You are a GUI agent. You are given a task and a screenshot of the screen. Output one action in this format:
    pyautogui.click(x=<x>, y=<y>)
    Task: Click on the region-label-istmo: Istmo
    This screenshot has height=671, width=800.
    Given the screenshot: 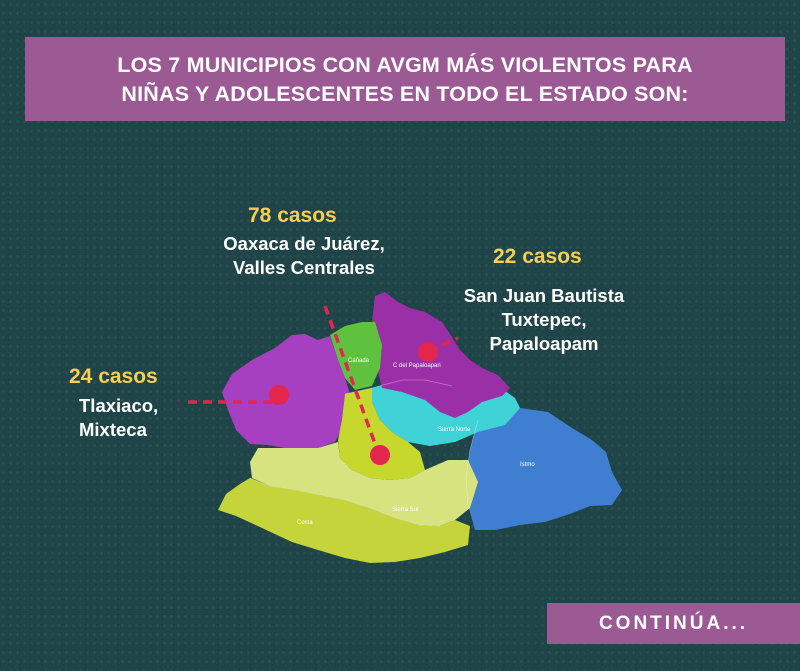 What is the action you would take?
    pyautogui.click(x=527, y=465)
    